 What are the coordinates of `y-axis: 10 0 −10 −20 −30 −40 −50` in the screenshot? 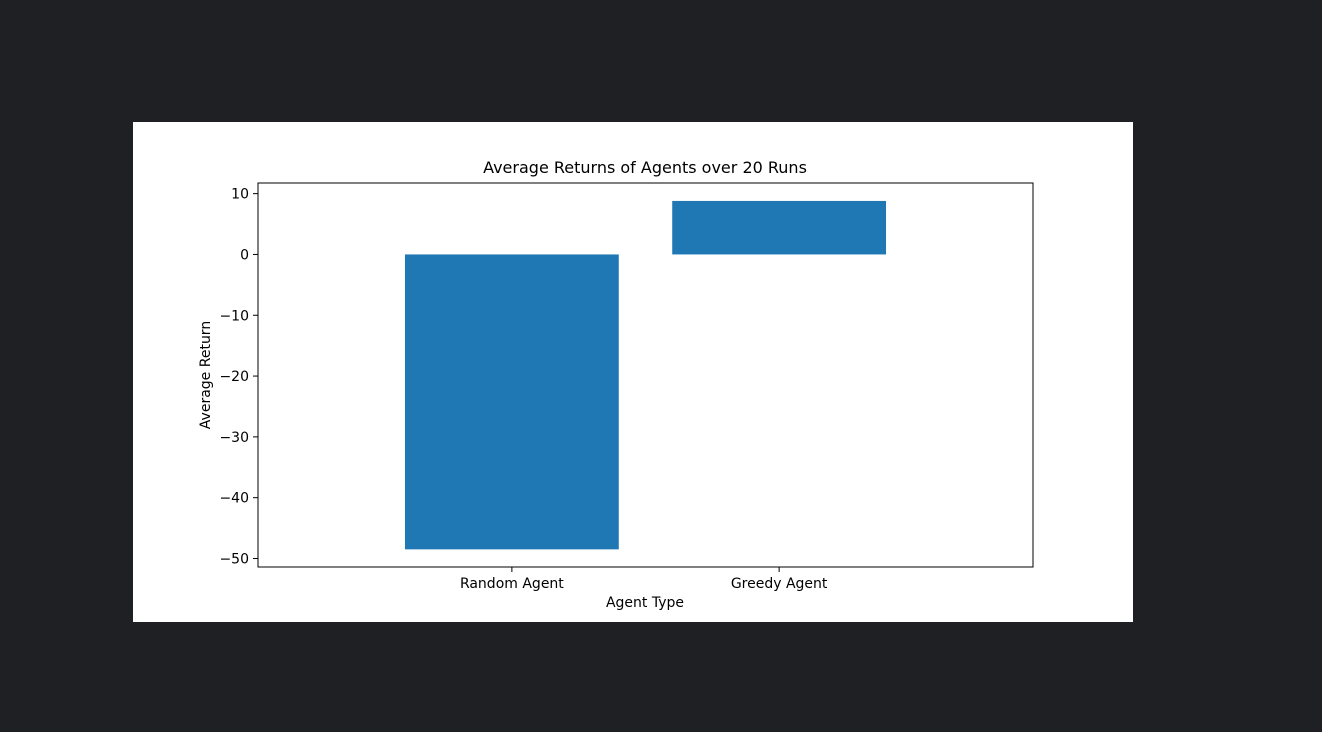 It's located at (238, 377).